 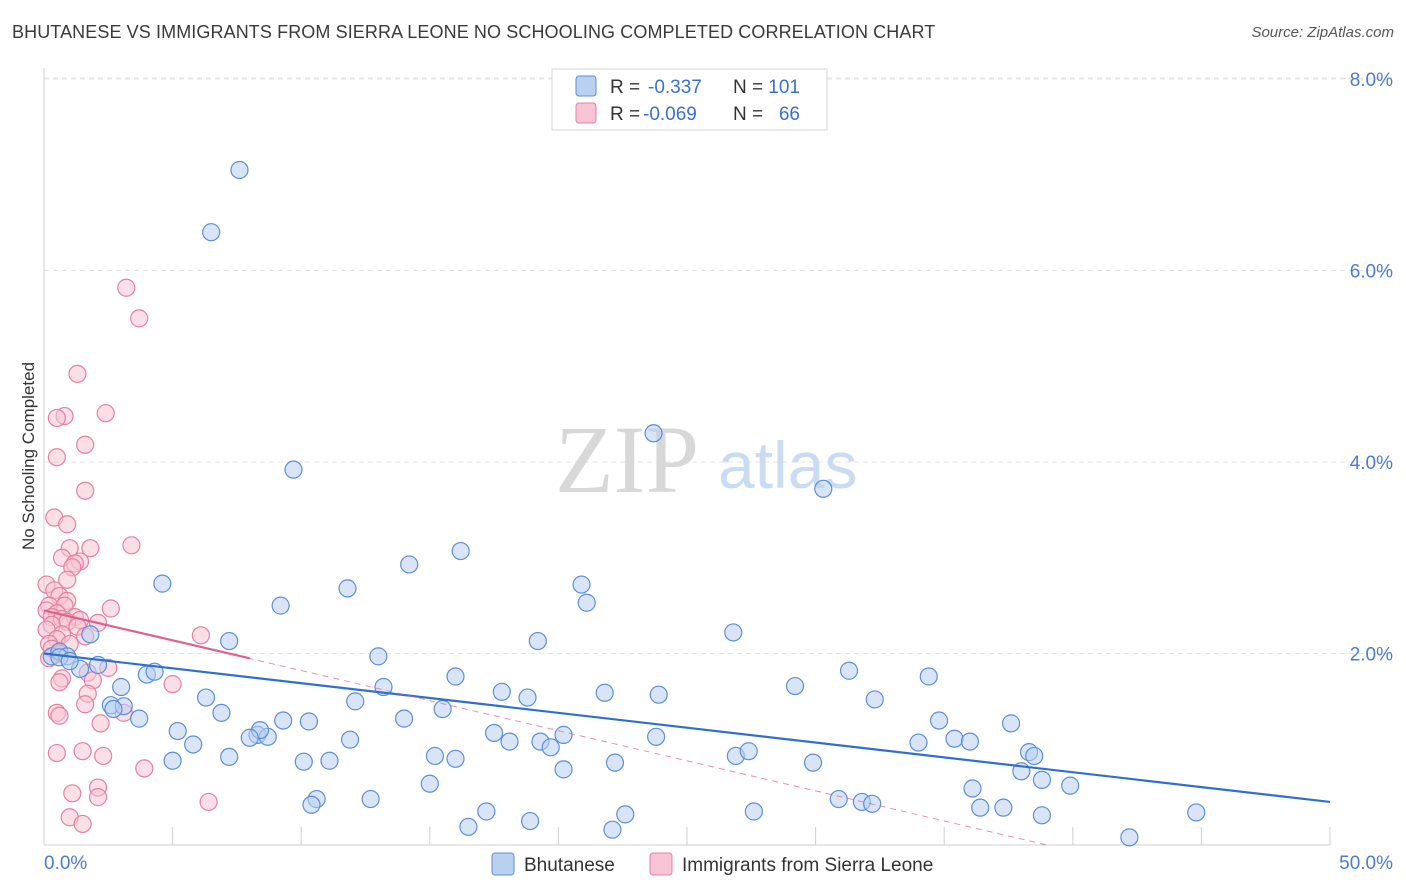 I want to click on legend-swatch-pink, so click(x=586, y=113).